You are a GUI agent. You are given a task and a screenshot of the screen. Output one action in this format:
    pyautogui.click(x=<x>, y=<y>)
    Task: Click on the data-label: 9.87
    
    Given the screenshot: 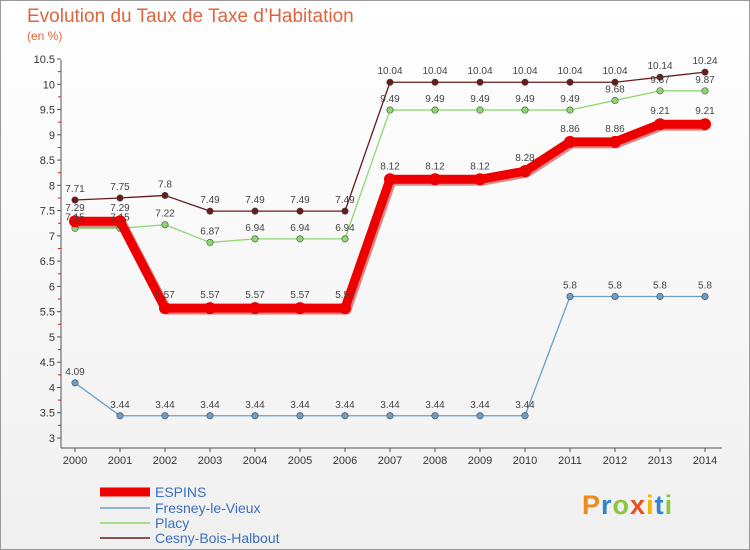 What is the action you would take?
    pyautogui.click(x=705, y=80)
    